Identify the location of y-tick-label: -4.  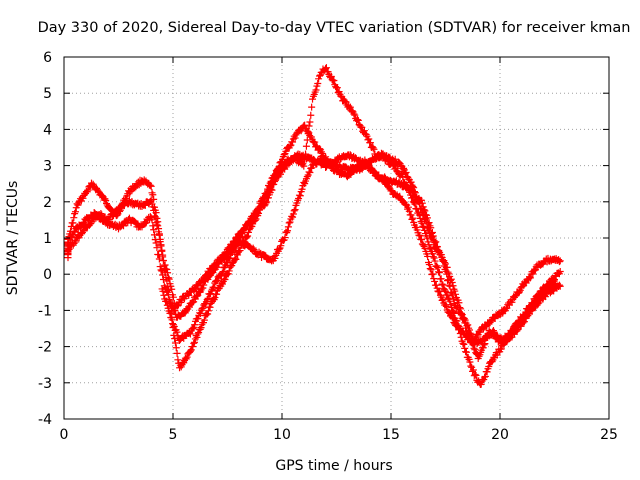
(45, 420).